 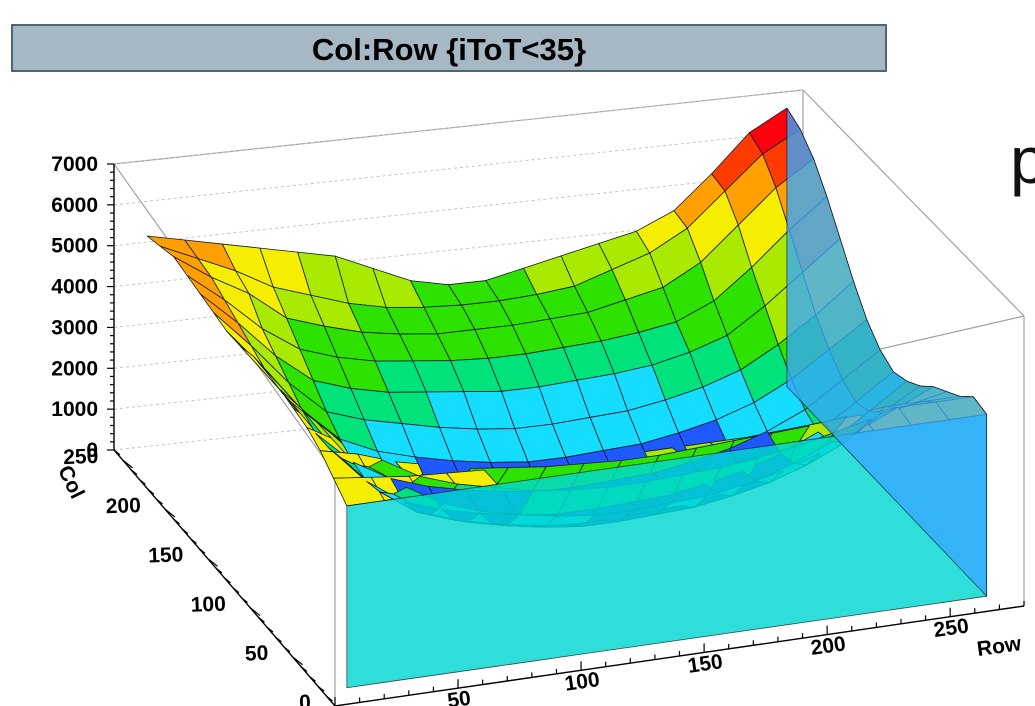 I want to click on y-tick-label: 200, so click(x=123, y=506).